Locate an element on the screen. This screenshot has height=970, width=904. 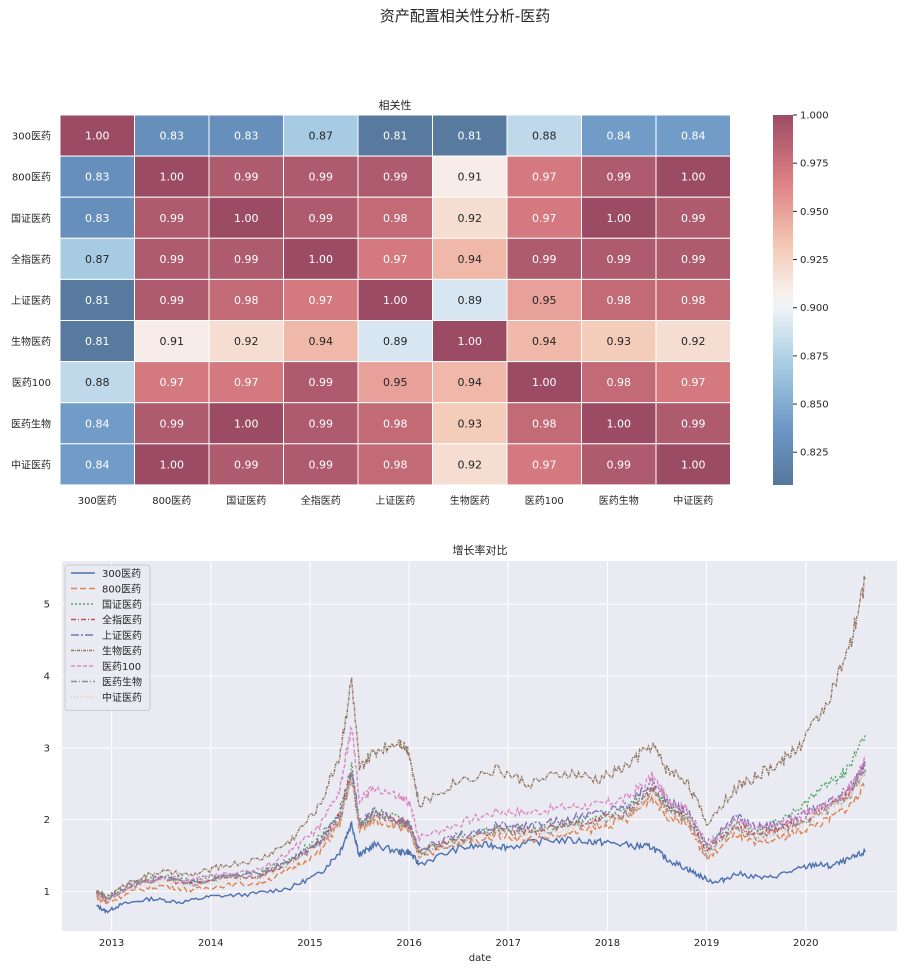
heatmap-cell-label-4-1: 0.99 is located at coordinates (172, 300).